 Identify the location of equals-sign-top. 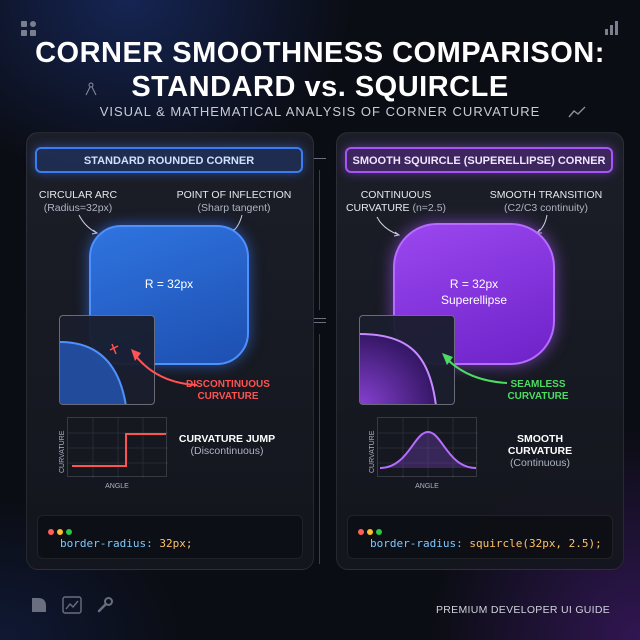
(320, 318).